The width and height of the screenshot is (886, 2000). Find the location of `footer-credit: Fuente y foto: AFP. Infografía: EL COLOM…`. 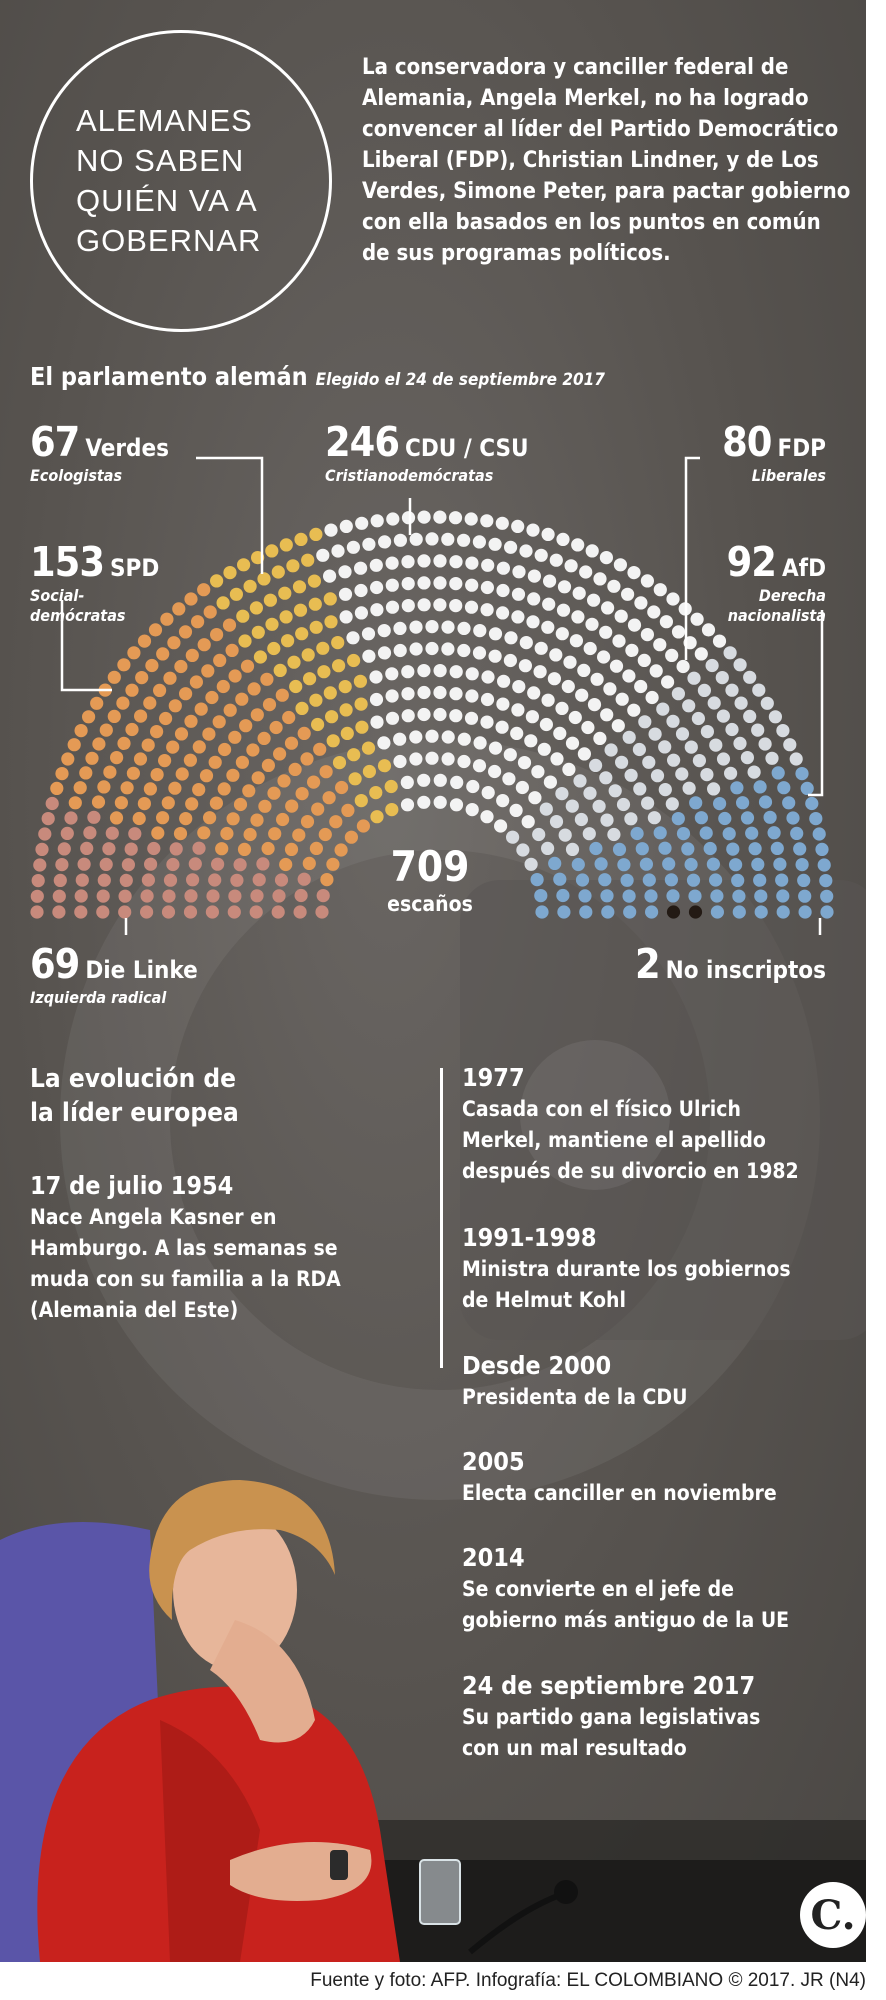

footer-credit: Fuente y foto: AFP. Infografía: EL COLOM… is located at coordinates (588, 1980).